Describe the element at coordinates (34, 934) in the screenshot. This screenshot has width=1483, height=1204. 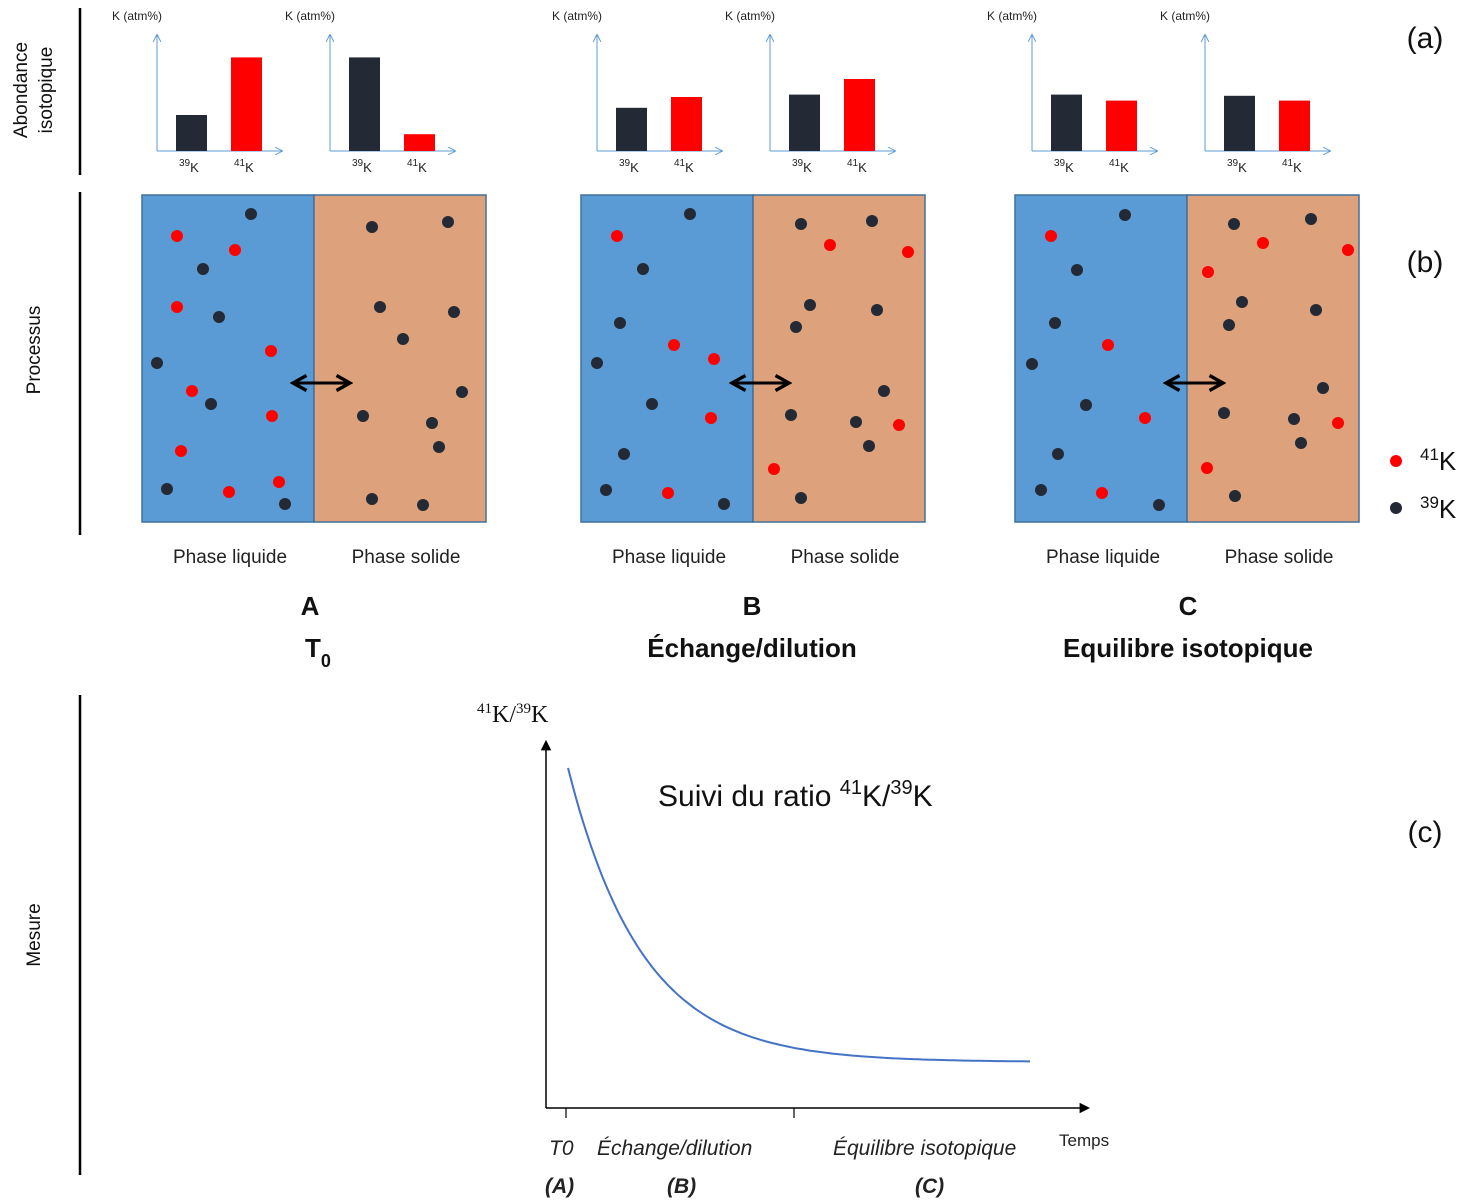
I see `row-label-mesure: Mesure` at that location.